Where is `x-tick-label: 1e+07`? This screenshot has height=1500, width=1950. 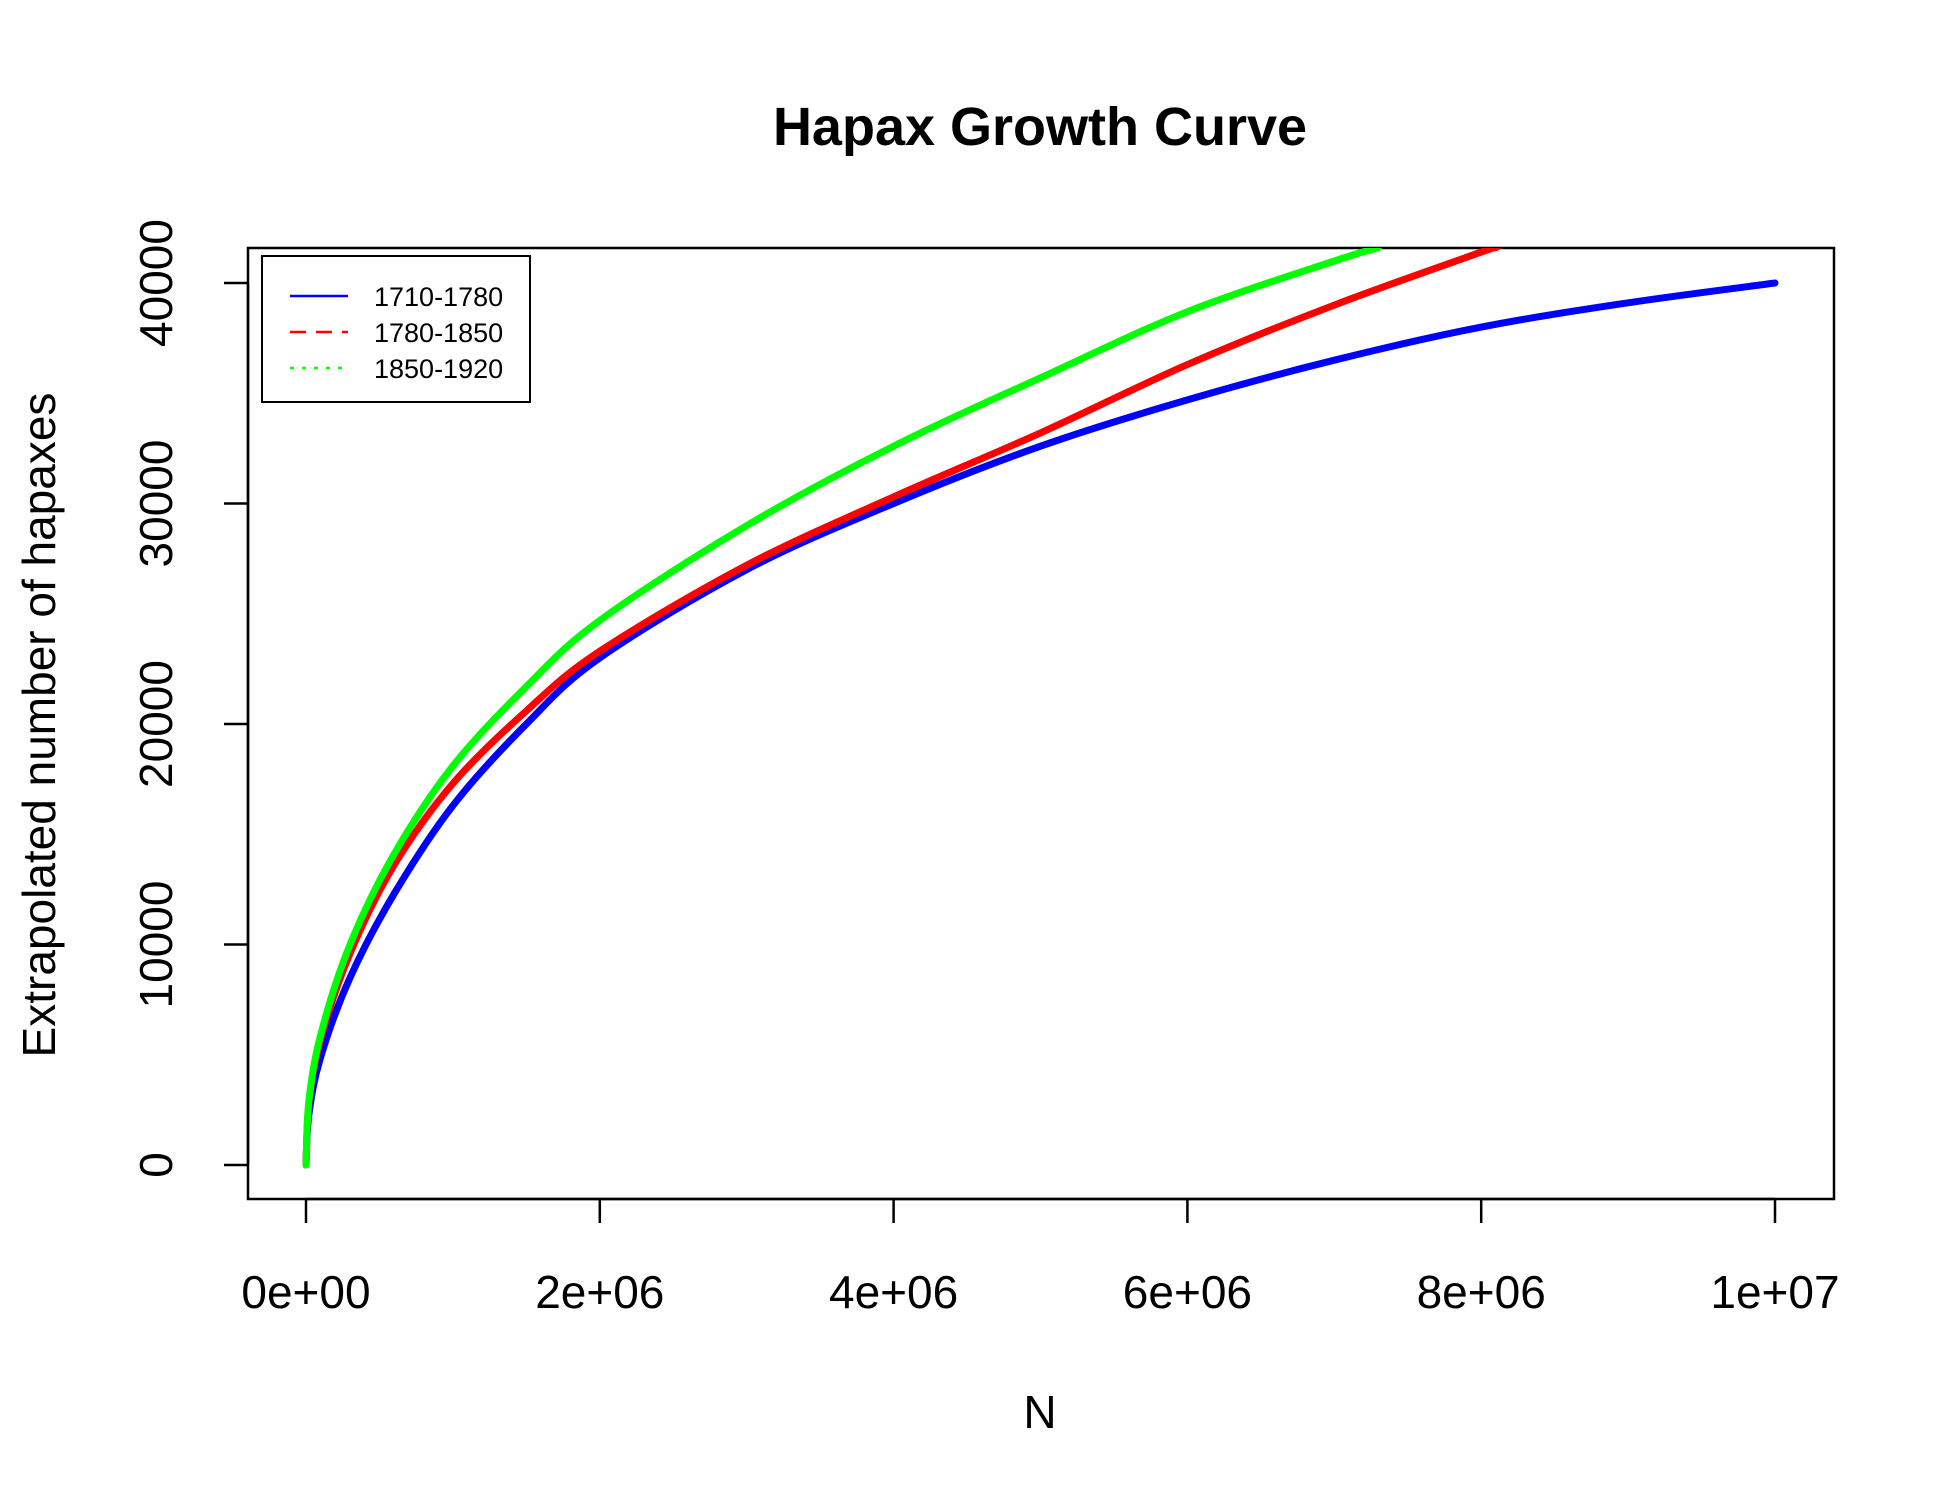 x-tick-label: 1e+07 is located at coordinates (1774, 1292).